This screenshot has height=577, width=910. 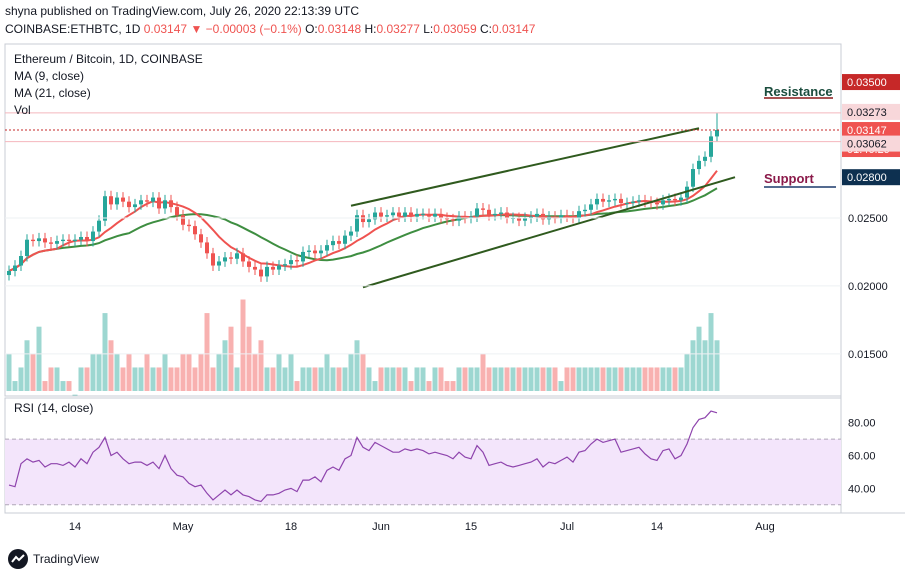 I want to click on price-tag-text-support: 0.02800, so click(x=867, y=178).